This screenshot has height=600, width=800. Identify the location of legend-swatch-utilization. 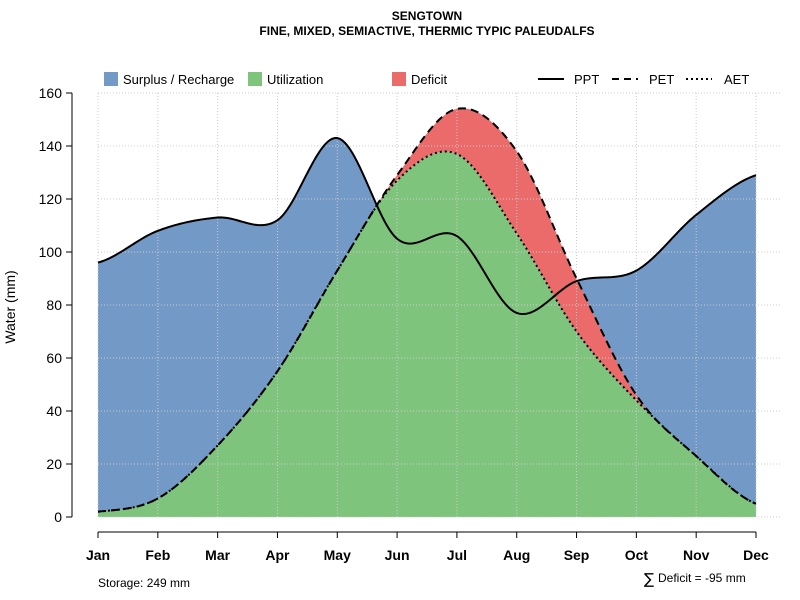
(255, 79).